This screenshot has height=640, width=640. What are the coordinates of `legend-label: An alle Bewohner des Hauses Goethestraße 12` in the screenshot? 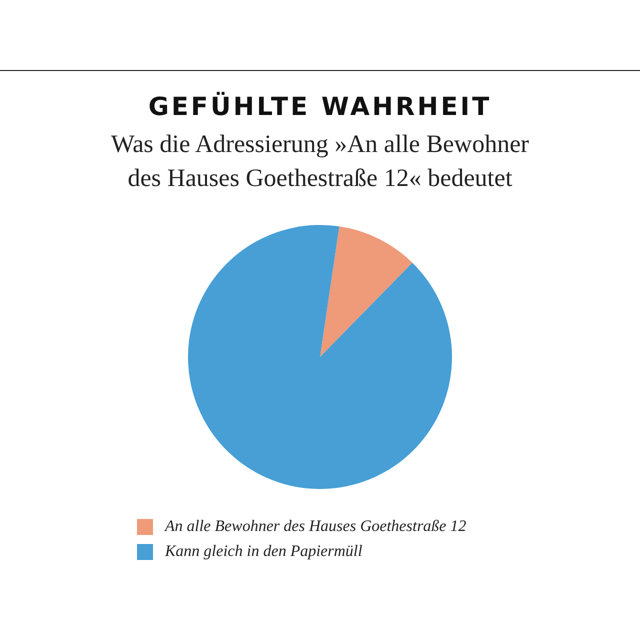 It's located at (315, 527).